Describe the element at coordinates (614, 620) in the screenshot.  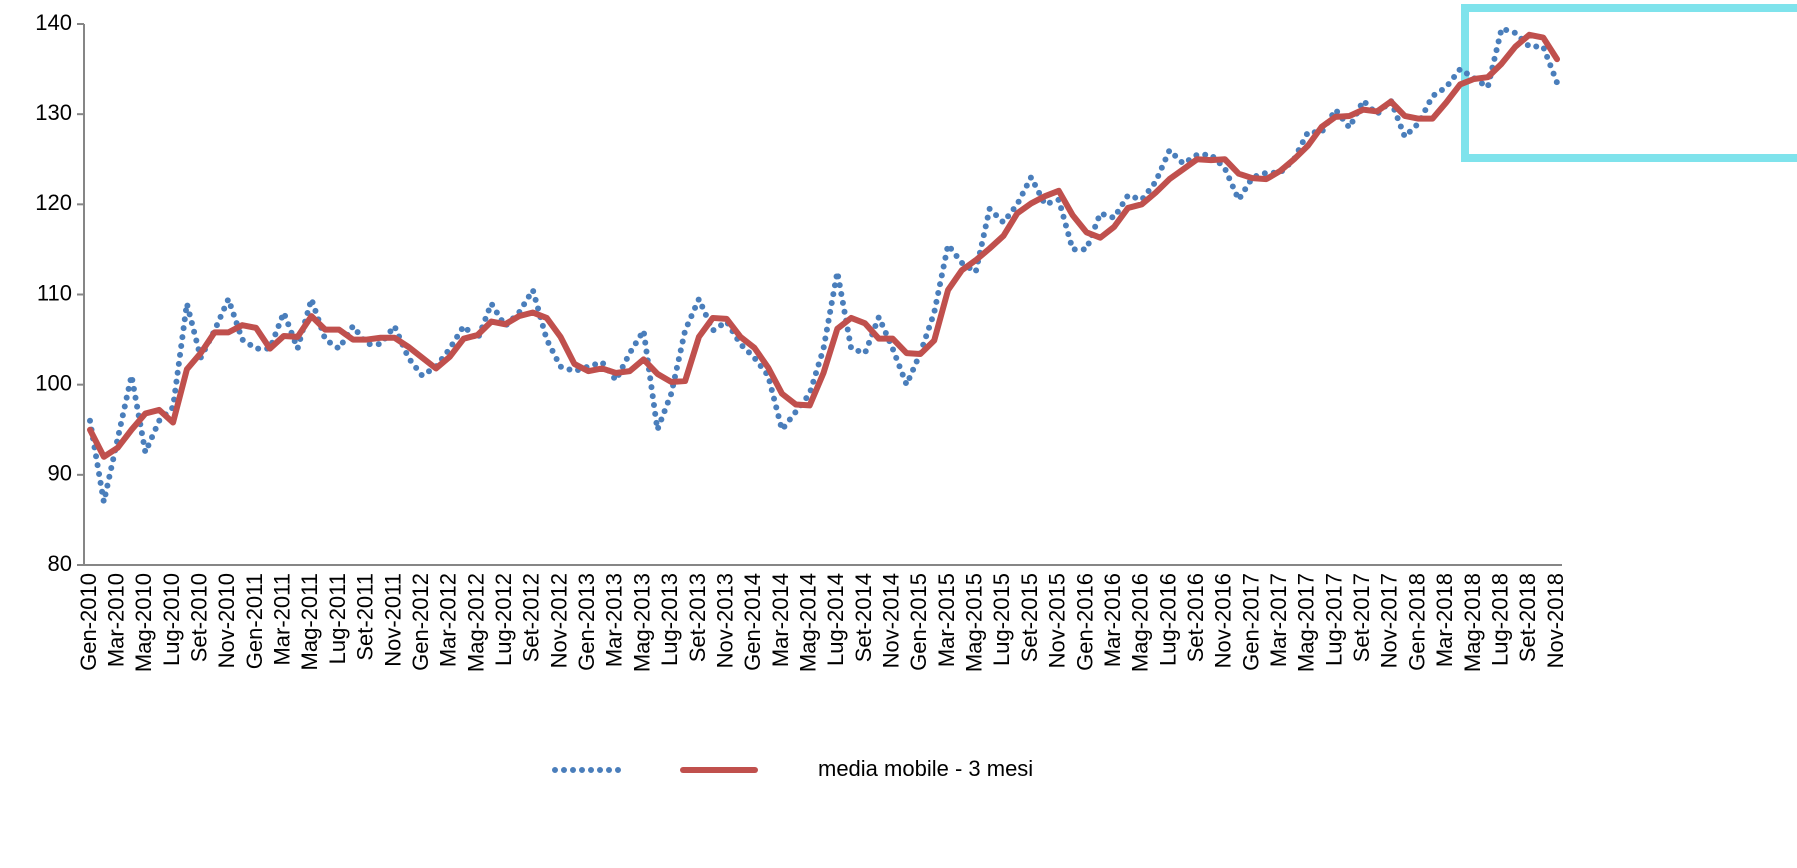
I see `x-tick-label: Mar-2013` at that location.